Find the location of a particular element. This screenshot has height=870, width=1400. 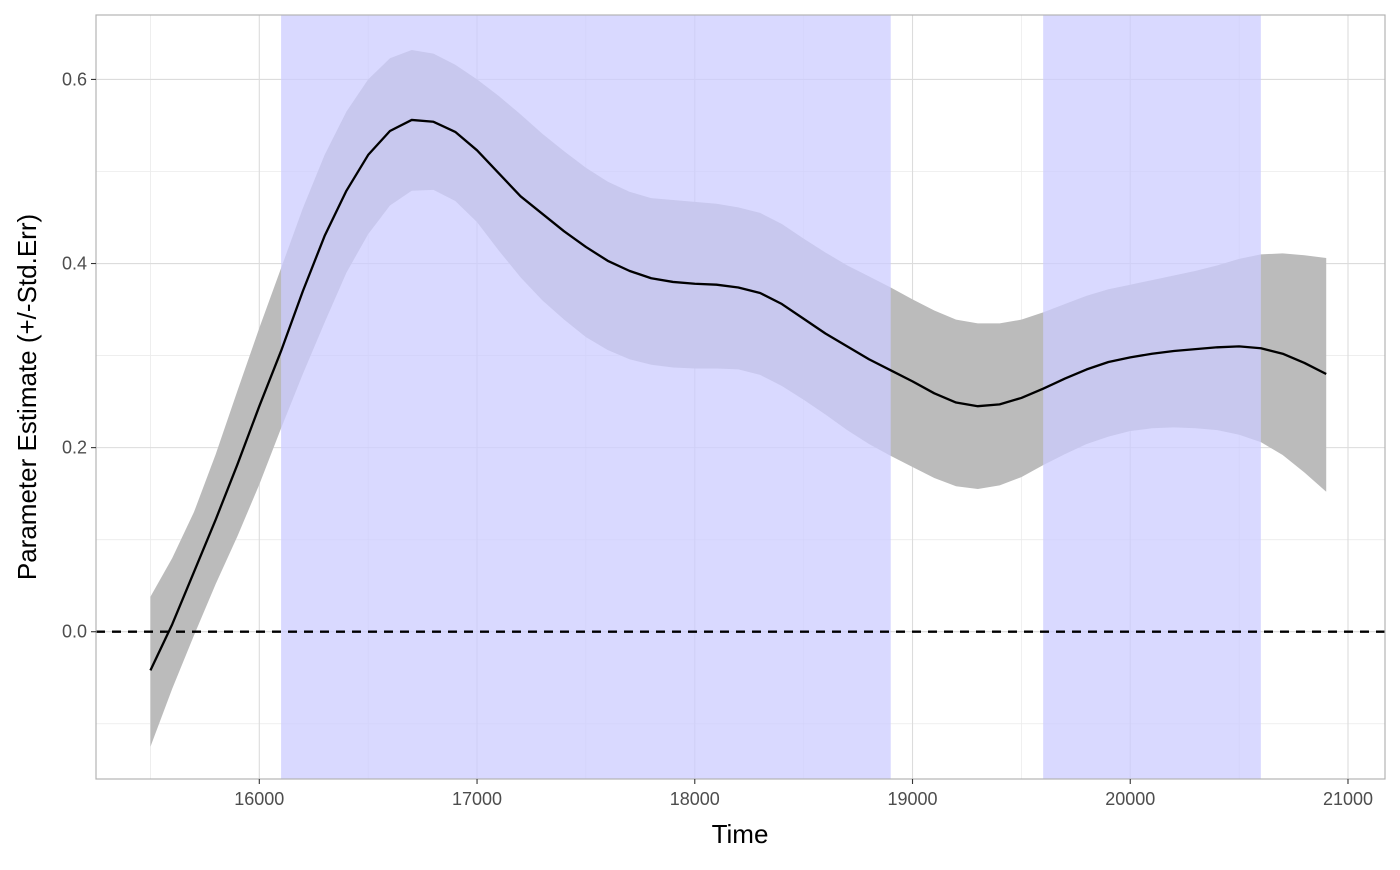

y-tick-label: 0.0 is located at coordinates (74, 632).